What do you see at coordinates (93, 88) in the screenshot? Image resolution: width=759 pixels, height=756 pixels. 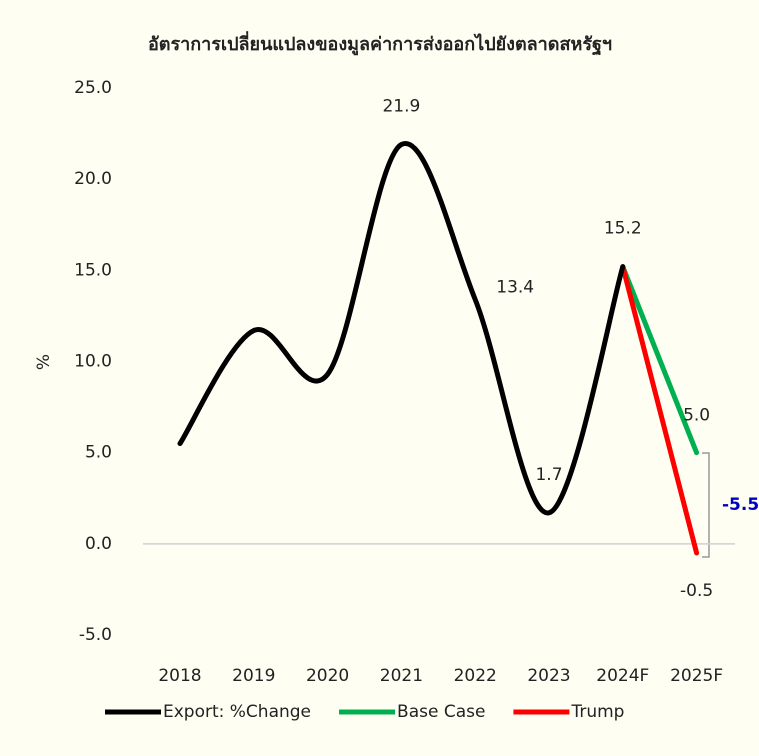 I see `y-tick-label: 25.0` at bounding box center [93, 88].